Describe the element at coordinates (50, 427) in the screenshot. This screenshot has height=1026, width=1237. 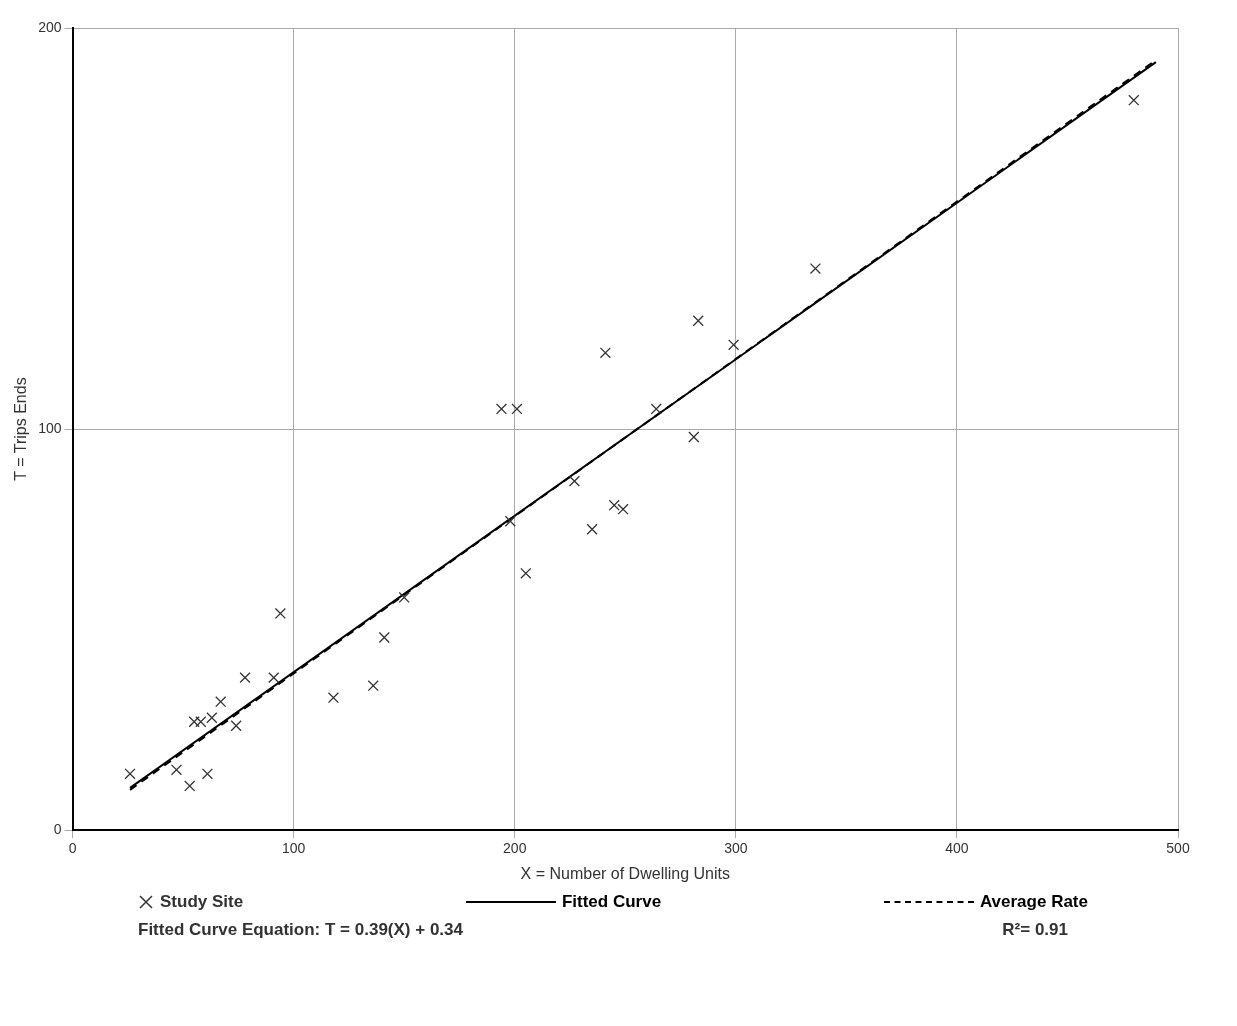
I see `y-tick-label: 100` at that location.